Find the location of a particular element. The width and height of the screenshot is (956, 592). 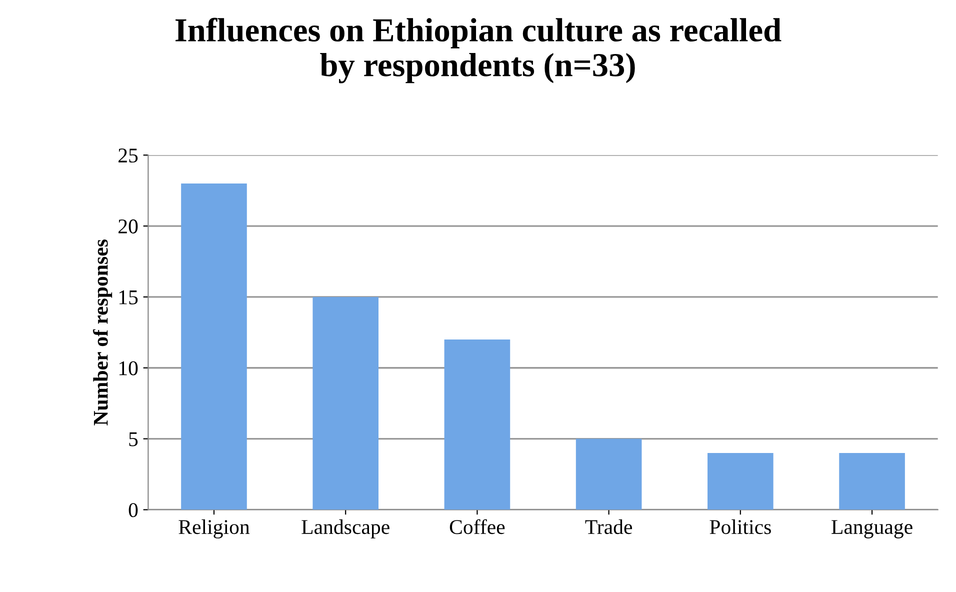

x-tick-label: Politics is located at coordinates (740, 526).